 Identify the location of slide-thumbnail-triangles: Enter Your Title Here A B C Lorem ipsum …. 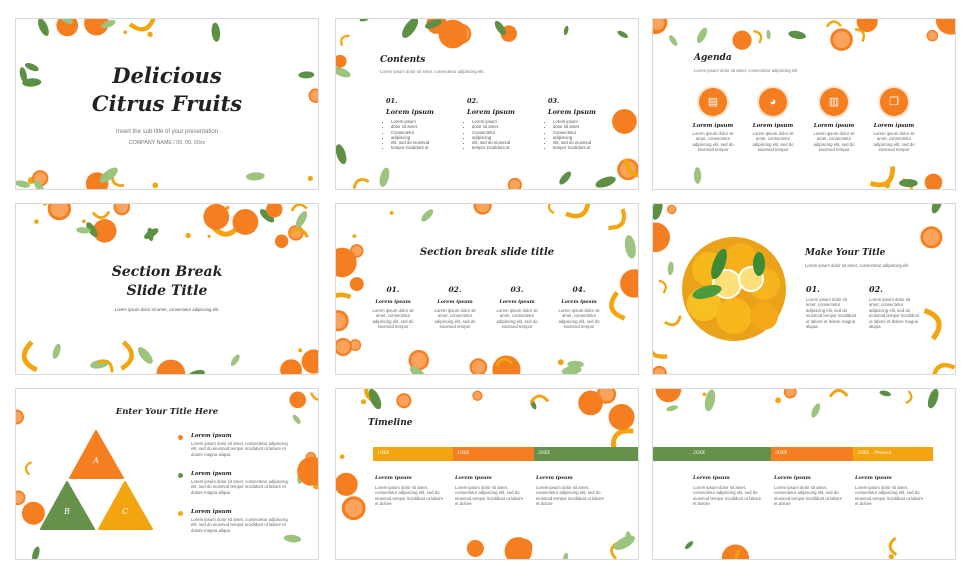
(167, 474).